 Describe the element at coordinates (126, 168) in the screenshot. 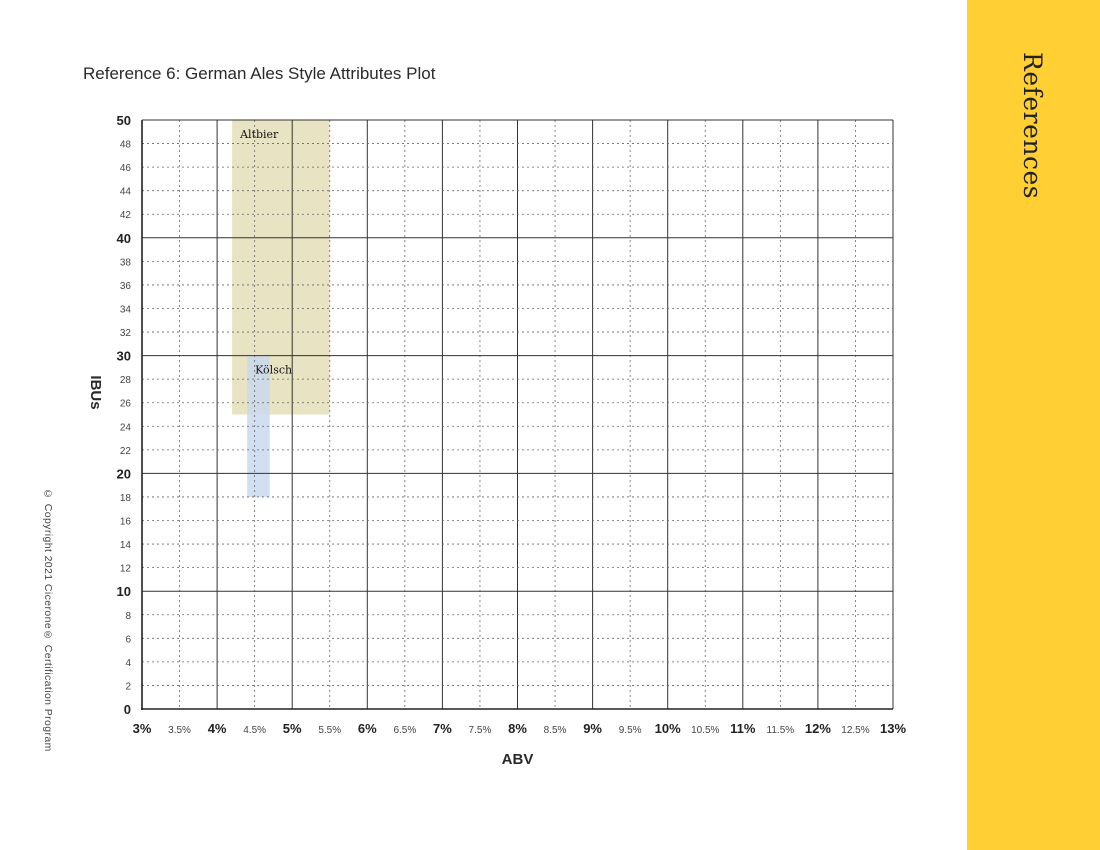

I see `y-tick-label: 46` at that location.